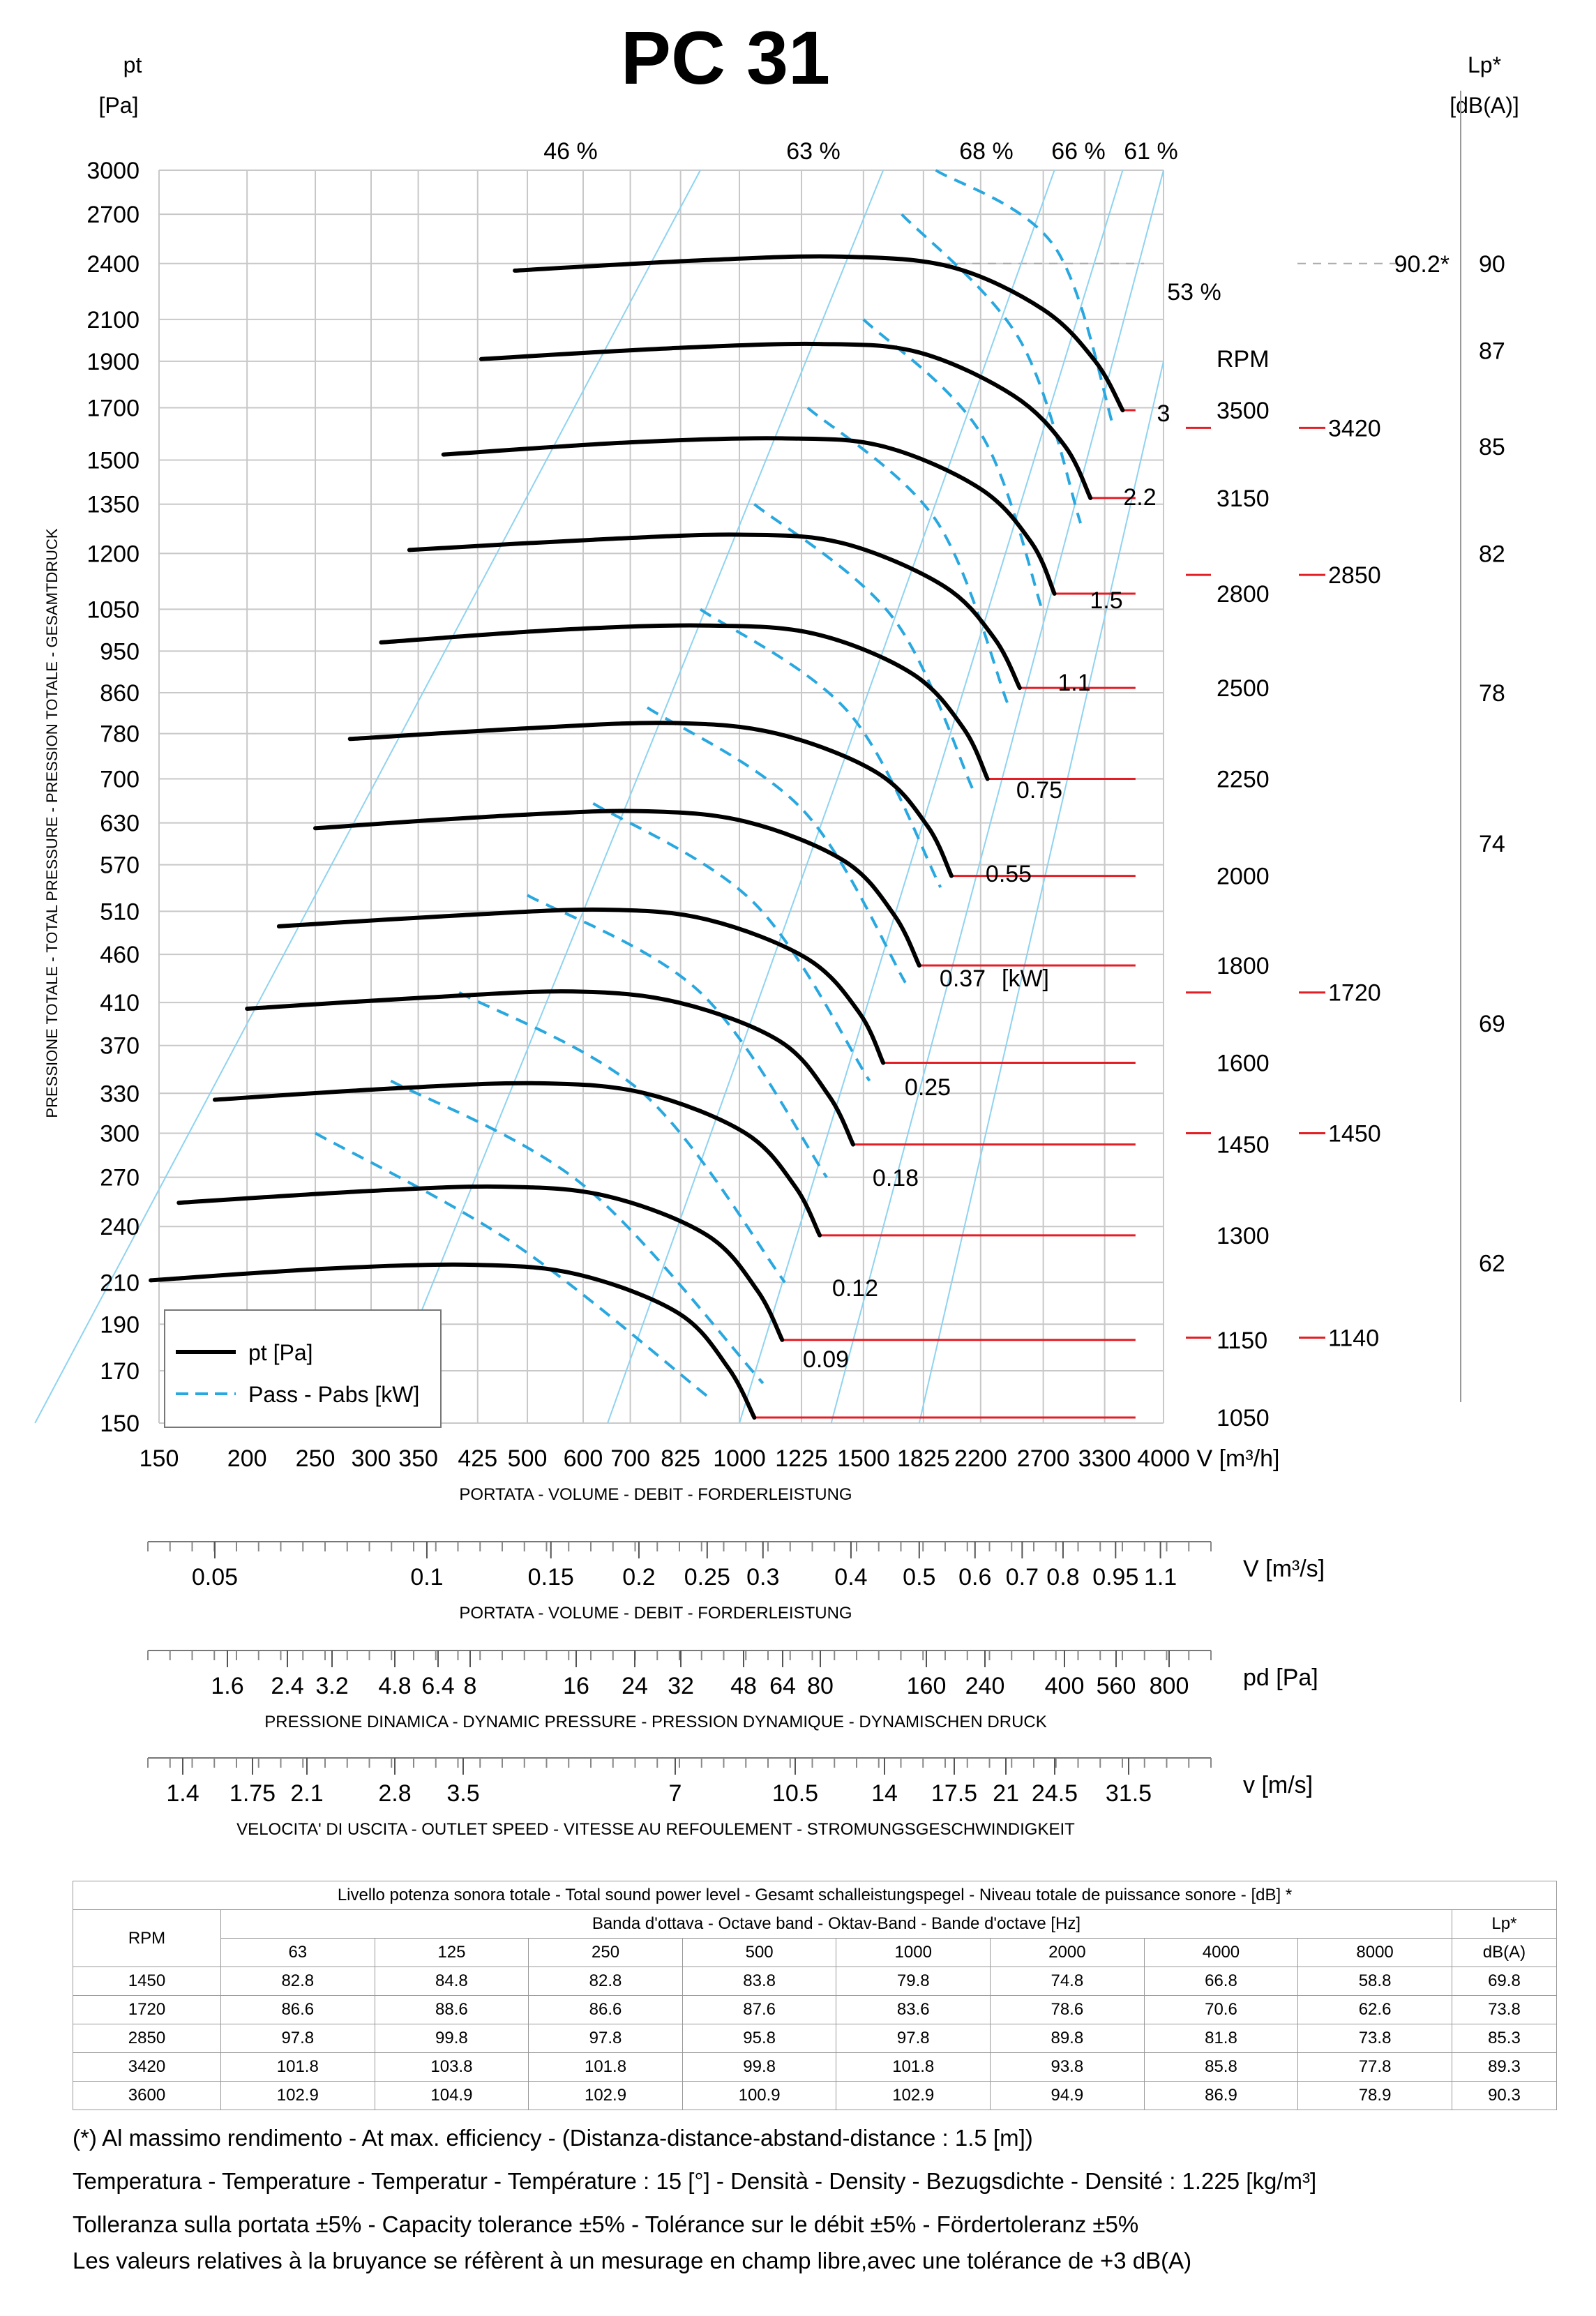  Describe the element at coordinates (1354, 1133) in the screenshot. I see `right-rpm-label: 1450` at that location.